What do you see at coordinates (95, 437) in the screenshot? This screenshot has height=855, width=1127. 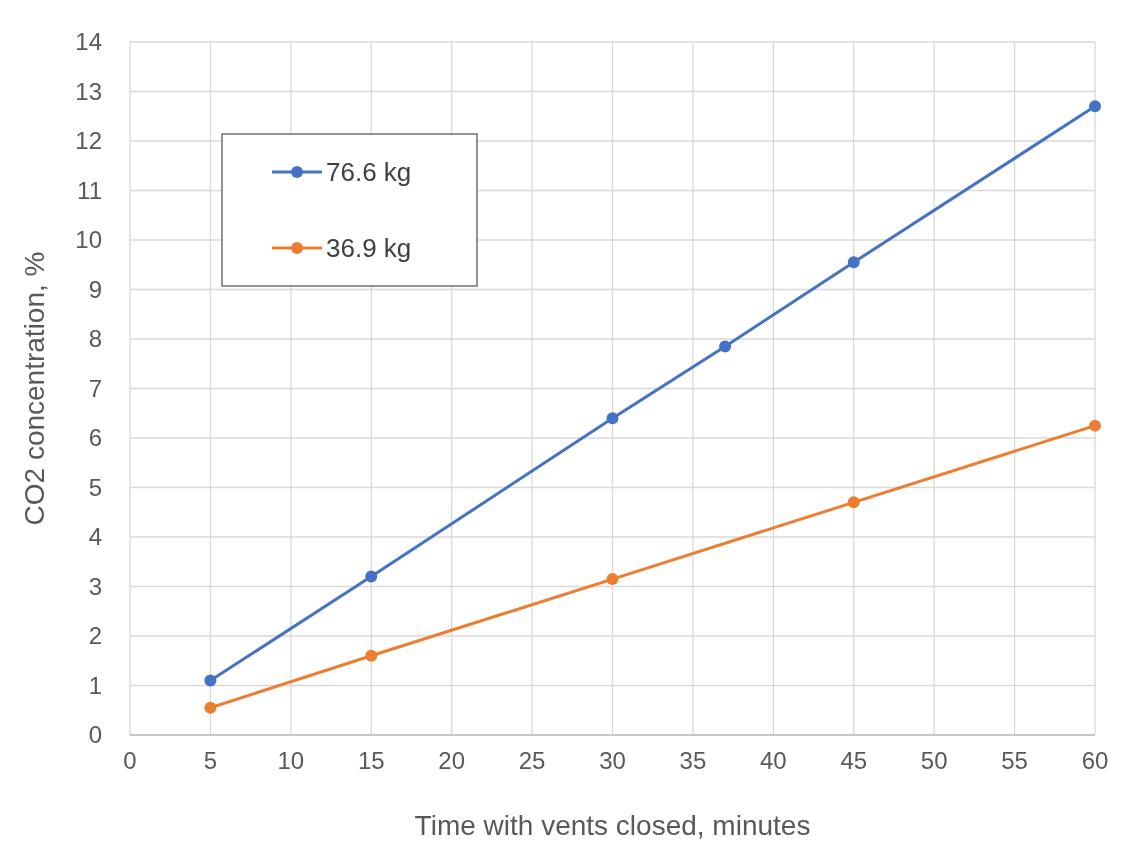 I see `y-tick-label: 6` at bounding box center [95, 437].